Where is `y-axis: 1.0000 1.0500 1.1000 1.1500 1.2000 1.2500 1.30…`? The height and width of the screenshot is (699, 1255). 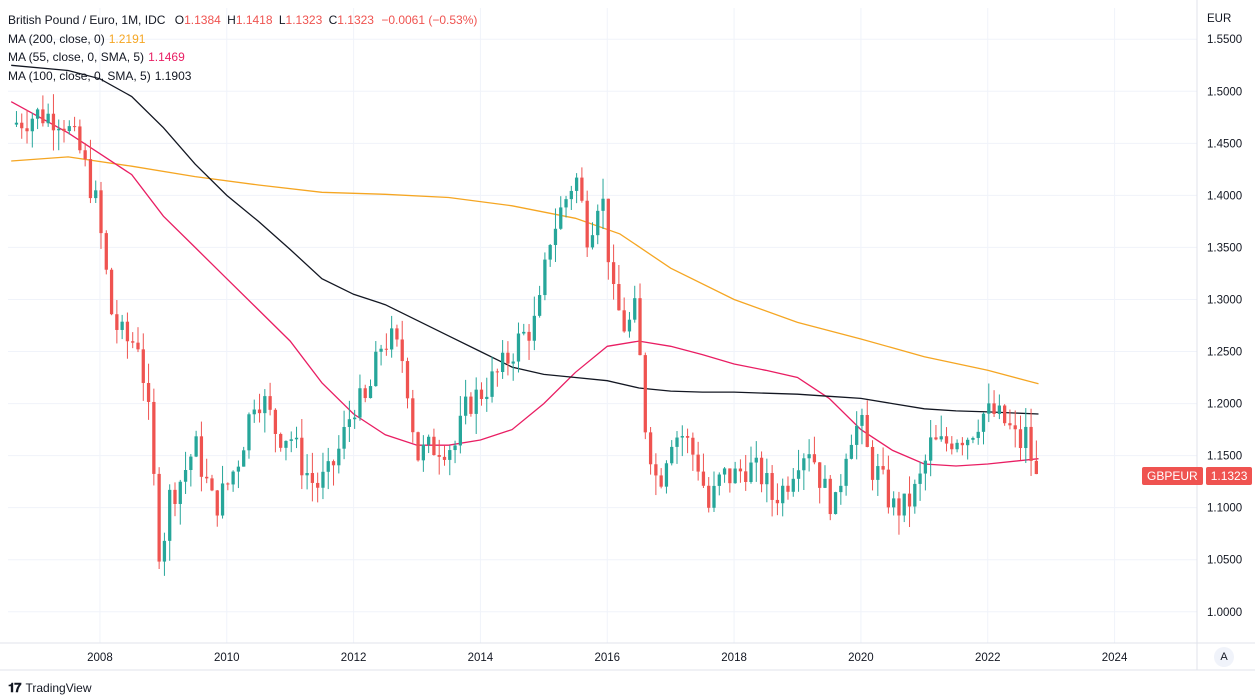
y-axis: 1.0000 1.0500 1.1000 1.1500 1.2000 1.2500 1.30… is located at coordinates (1219, 335).